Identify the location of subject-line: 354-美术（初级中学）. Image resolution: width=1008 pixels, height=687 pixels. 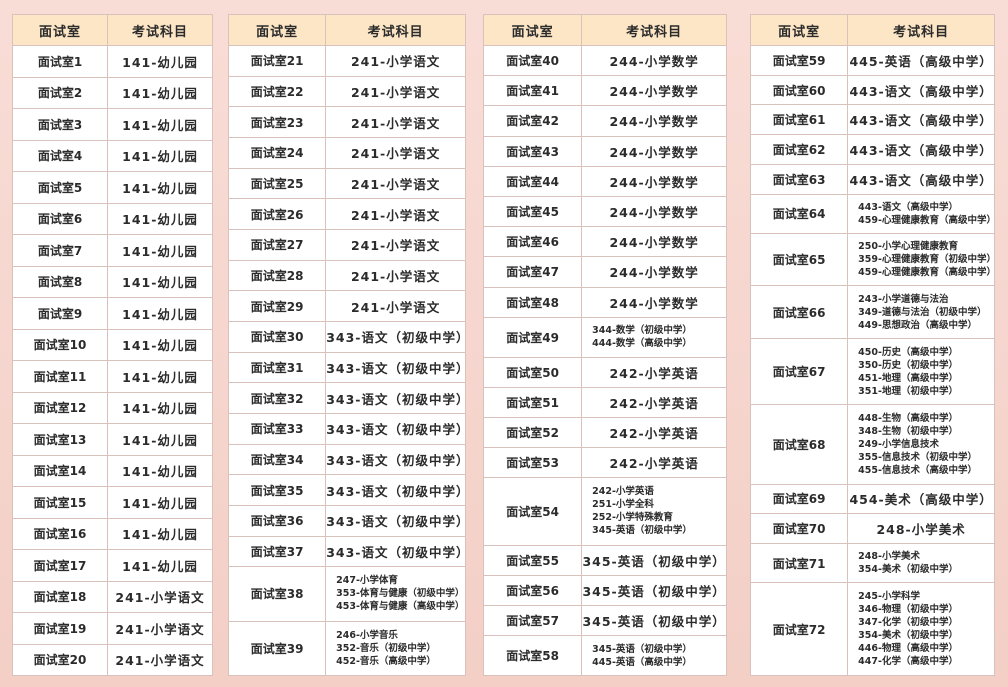
(908, 636).